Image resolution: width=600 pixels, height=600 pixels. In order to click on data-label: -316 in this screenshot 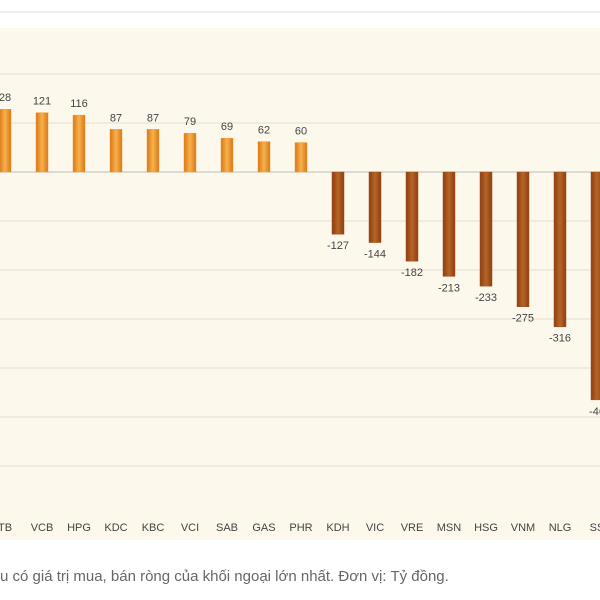, I will do `click(560, 339)`.